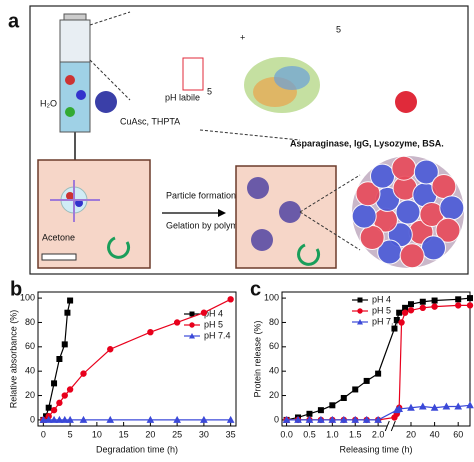 The image size is (474, 462). I want to click on x-tick-label: 5, so click(70, 434).